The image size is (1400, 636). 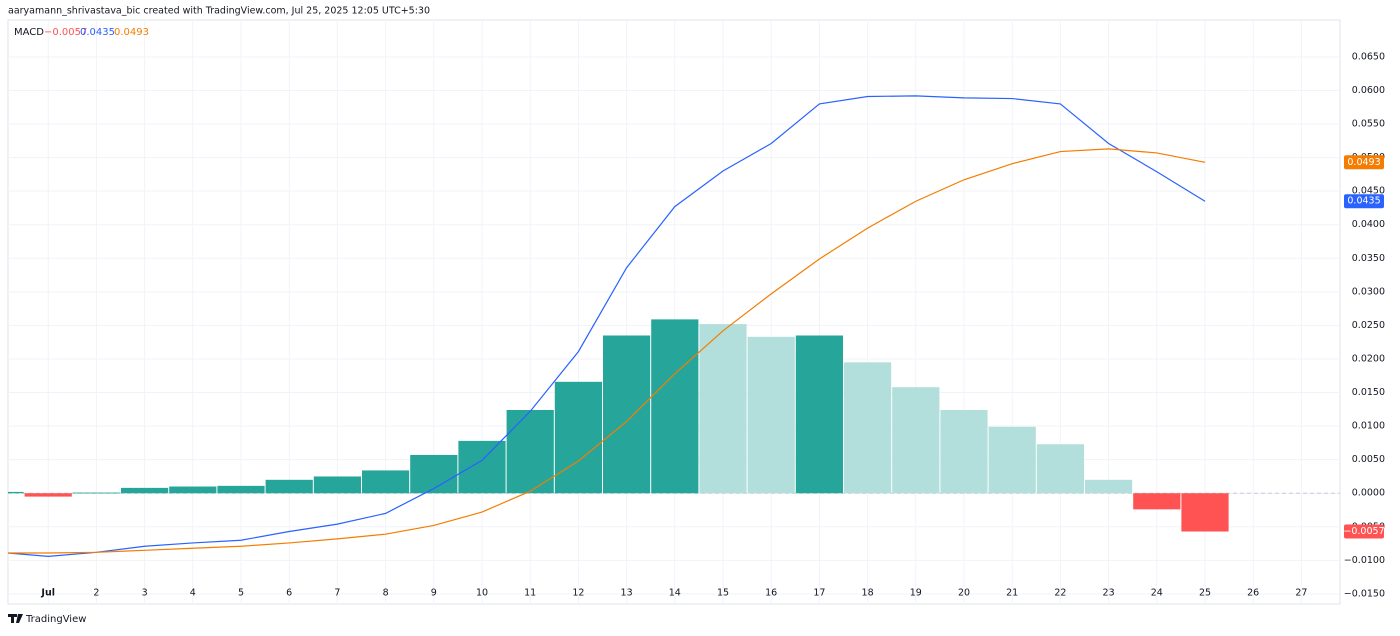 I want to click on x-tick-label: 12, so click(x=578, y=593).